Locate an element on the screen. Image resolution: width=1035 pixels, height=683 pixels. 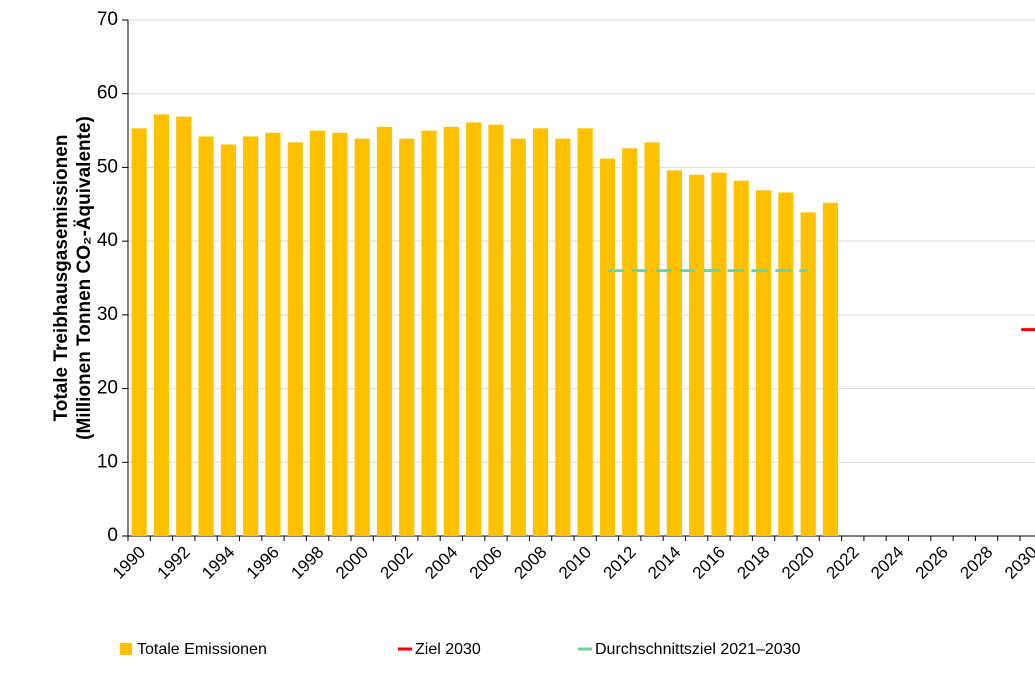
y-axis-title: Totale Treibhausgasemissionen is located at coordinates (61, 278).